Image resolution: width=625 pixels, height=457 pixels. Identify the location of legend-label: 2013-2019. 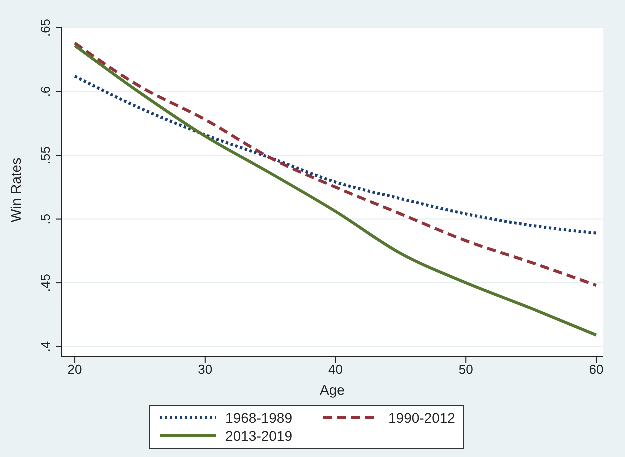
(259, 436).